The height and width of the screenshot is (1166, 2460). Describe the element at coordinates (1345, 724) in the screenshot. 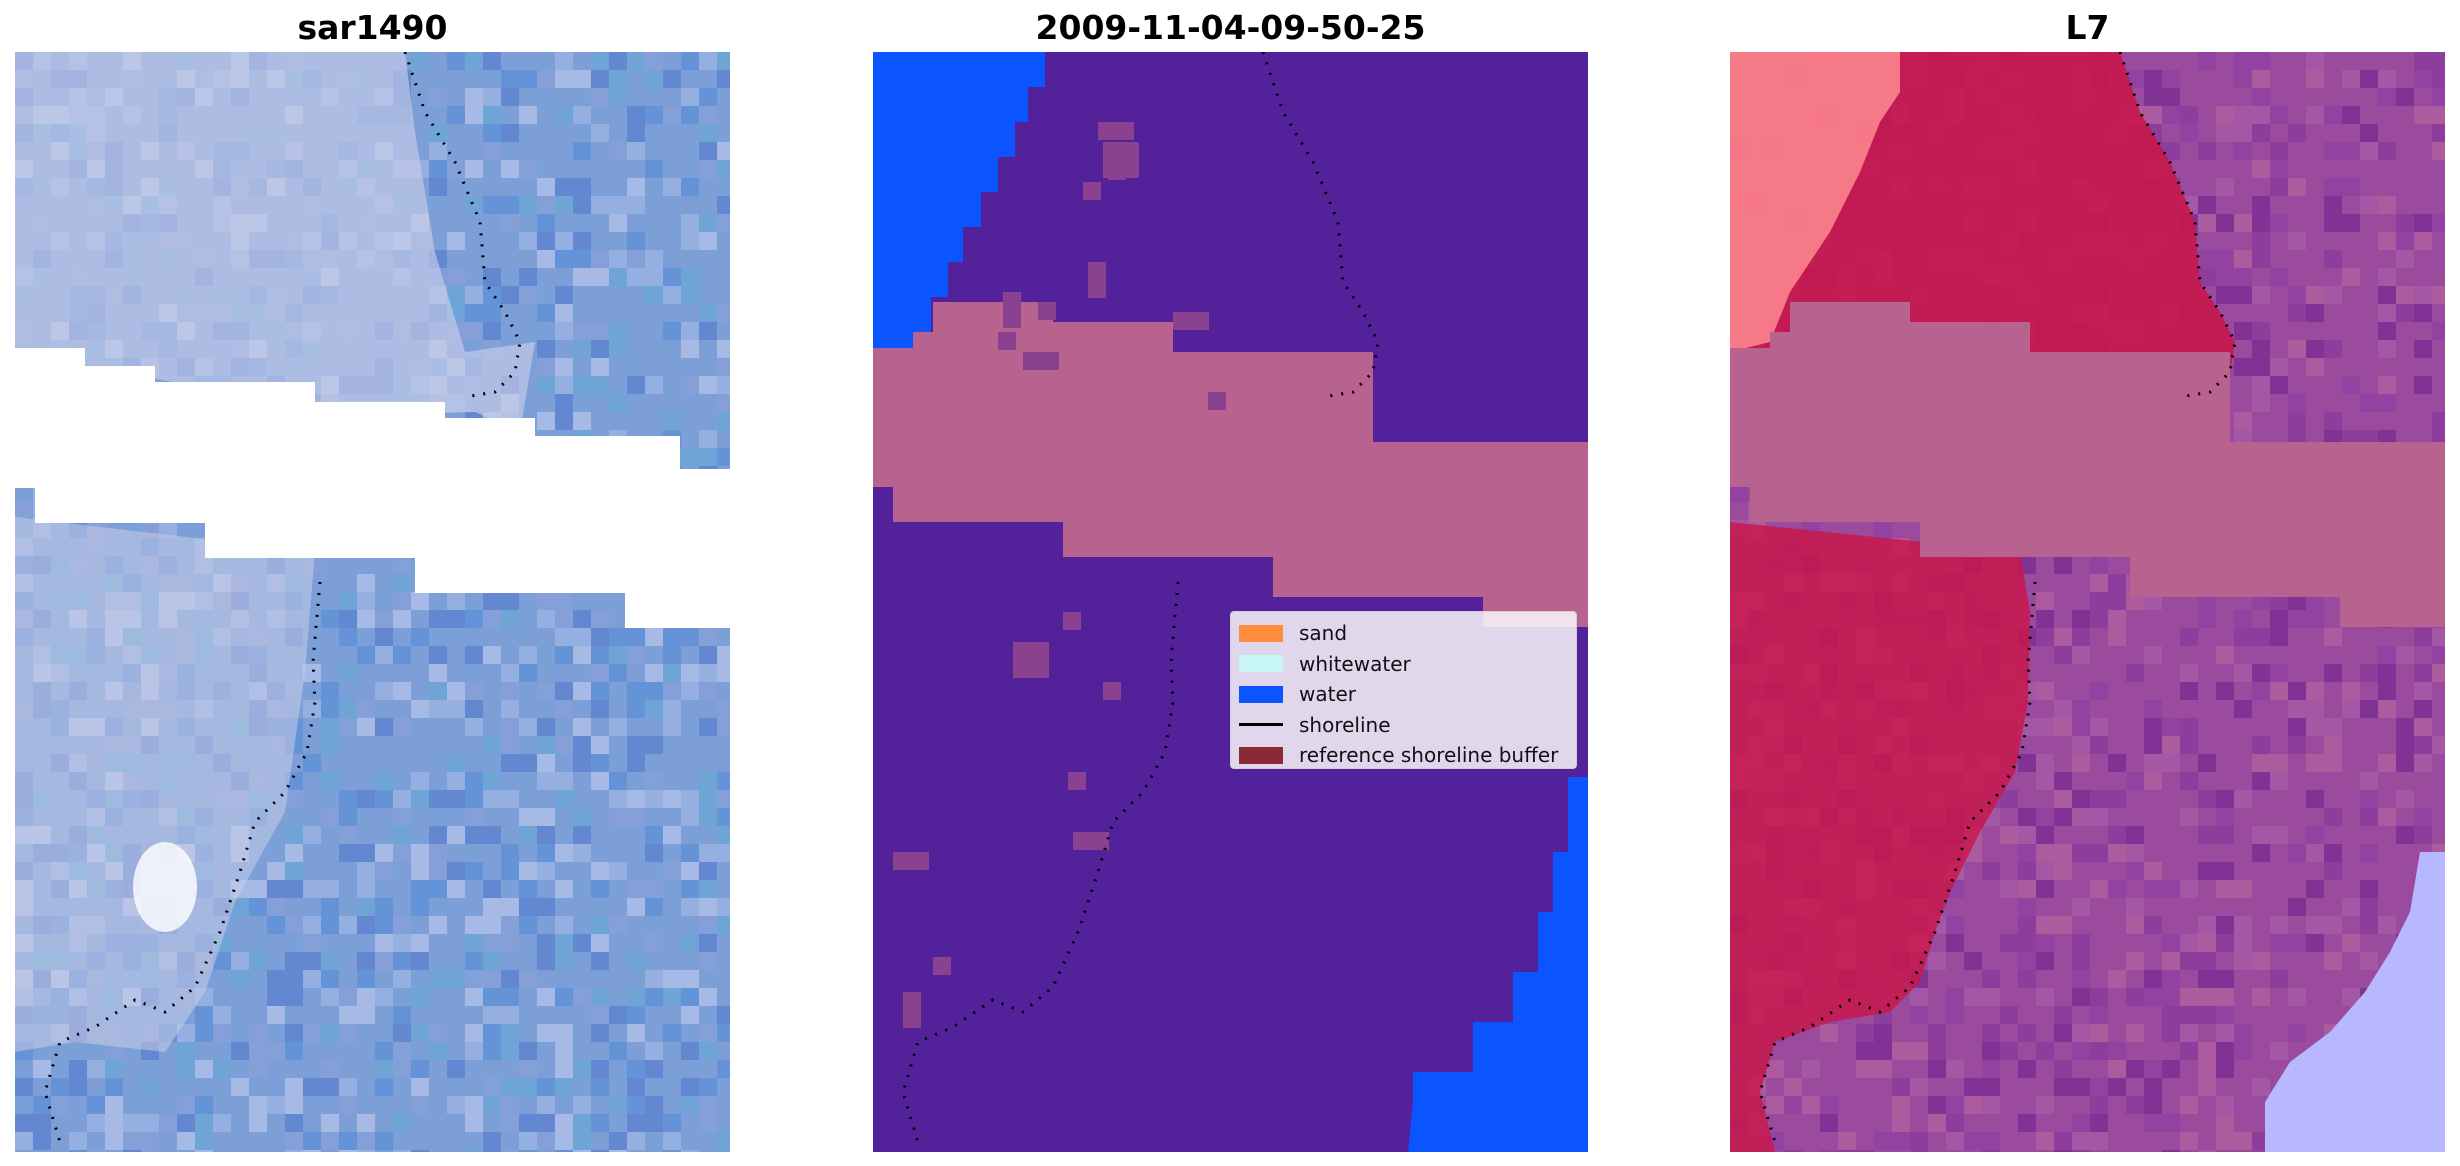

I see `legend-label: shoreline` at that location.